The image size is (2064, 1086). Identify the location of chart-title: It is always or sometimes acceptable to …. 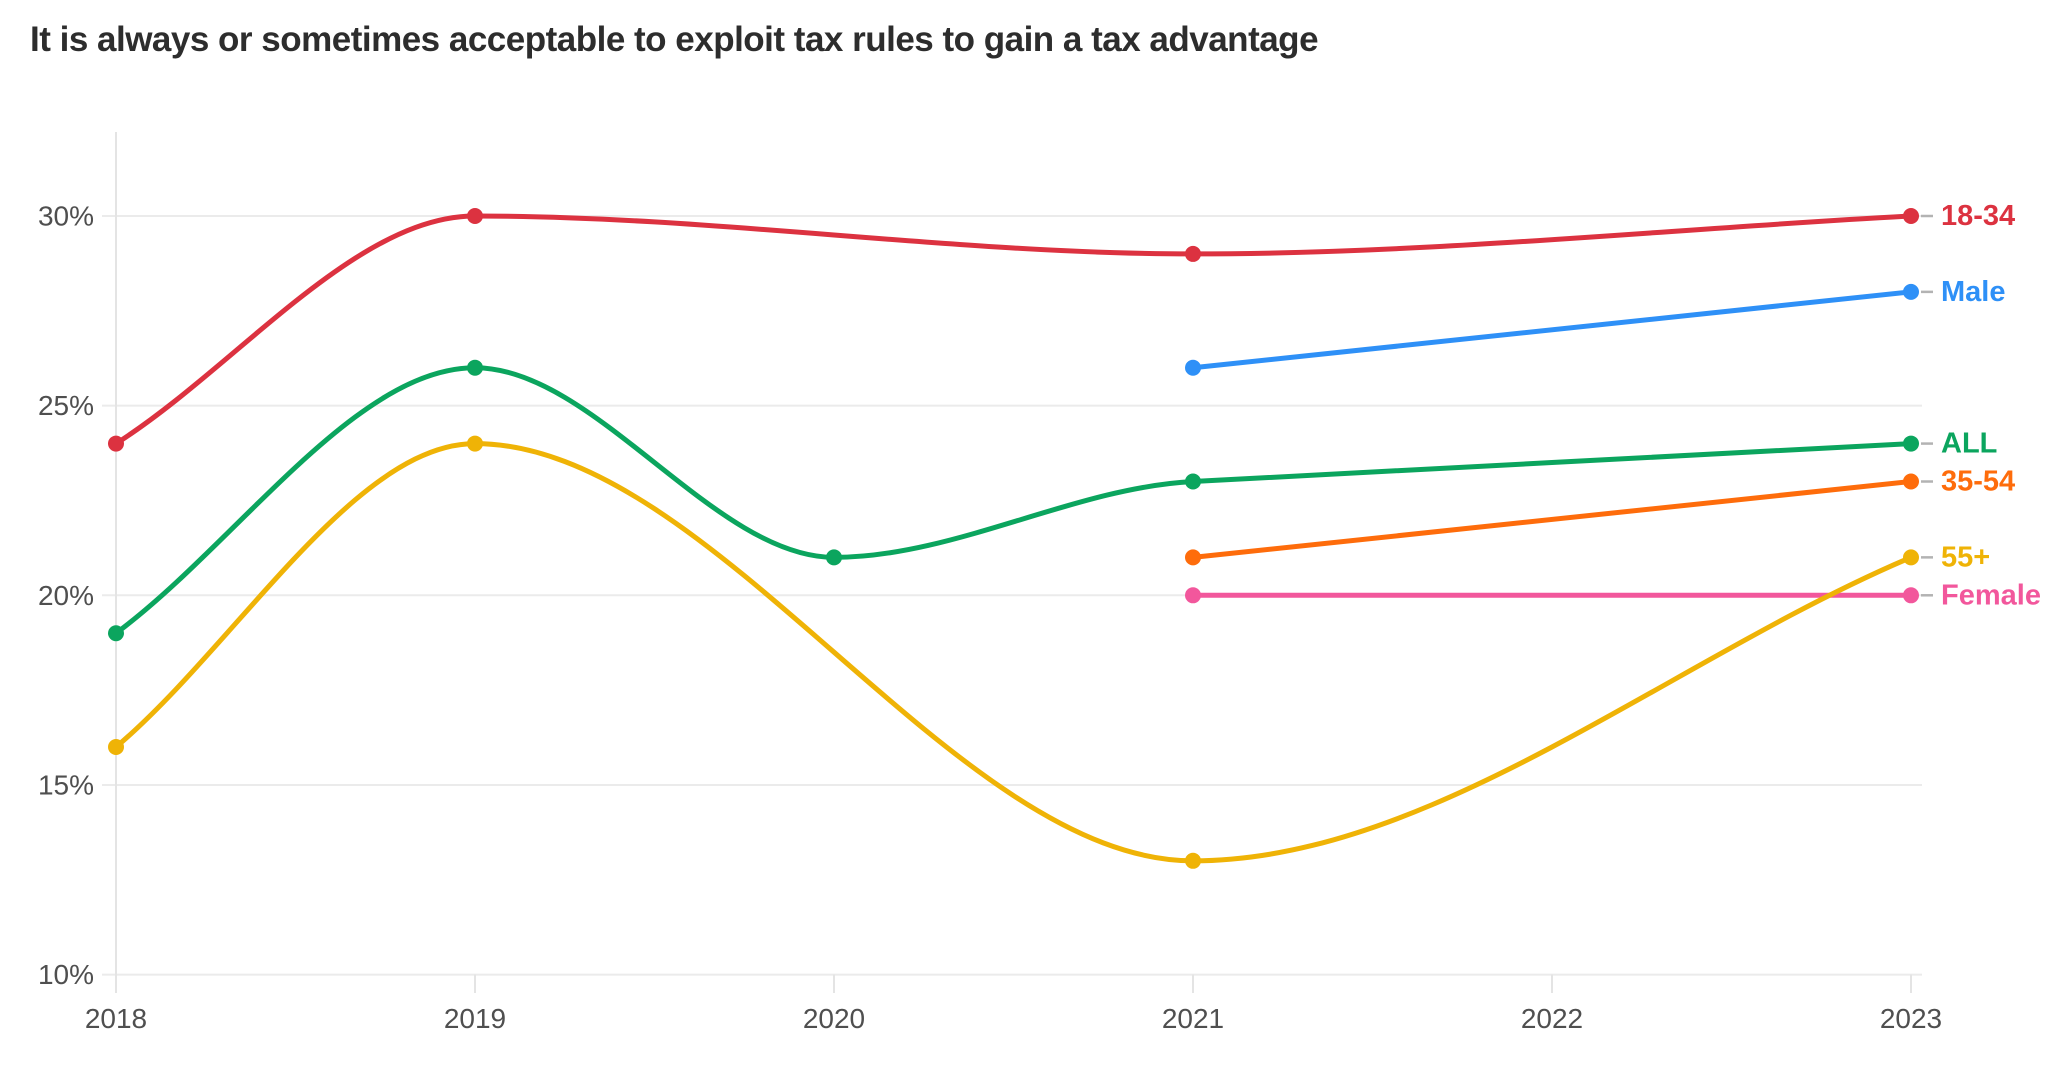
(674, 39).